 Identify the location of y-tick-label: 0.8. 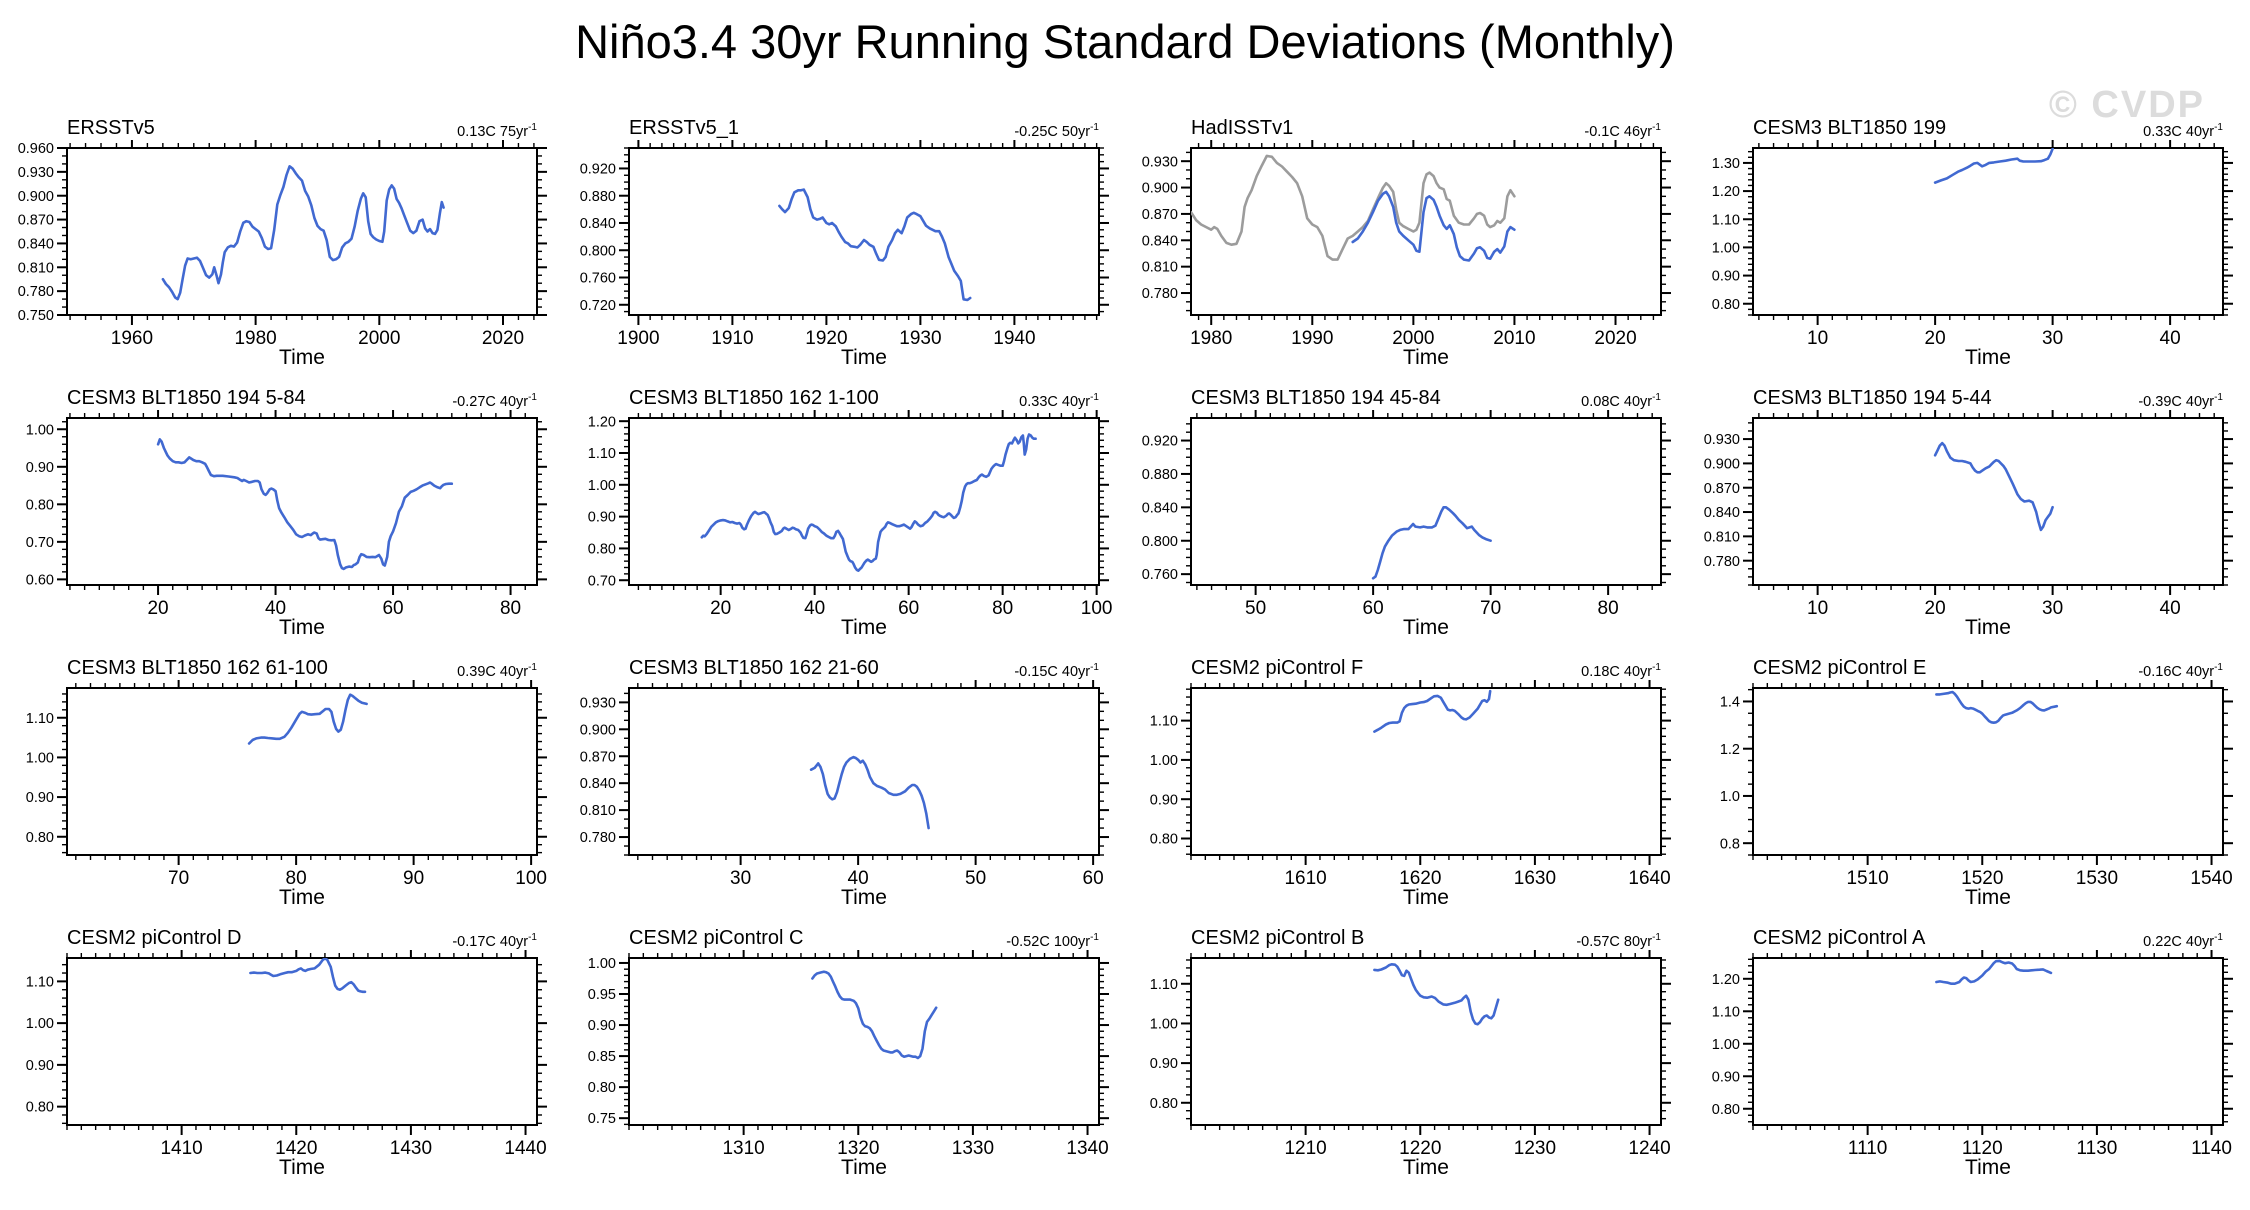
(1730, 844).